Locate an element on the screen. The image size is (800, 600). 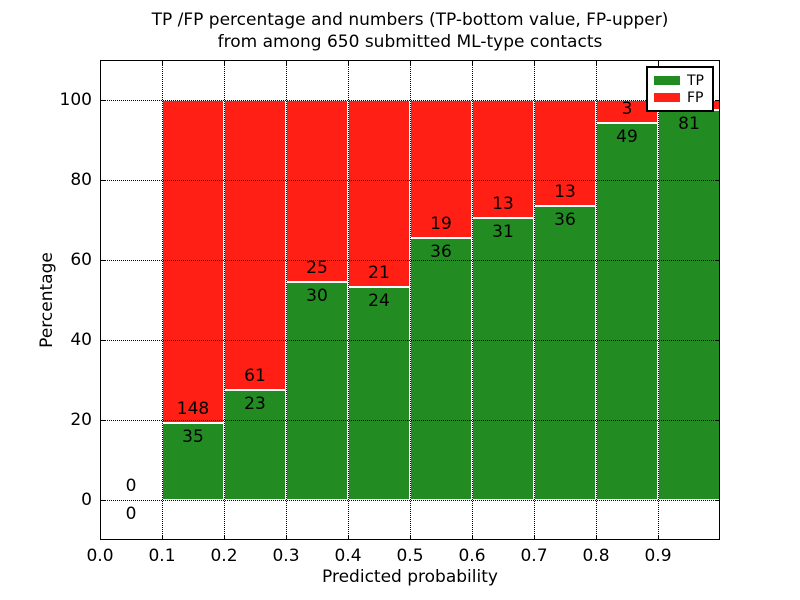
y-tick-label: 20 is located at coordinates (81, 420).